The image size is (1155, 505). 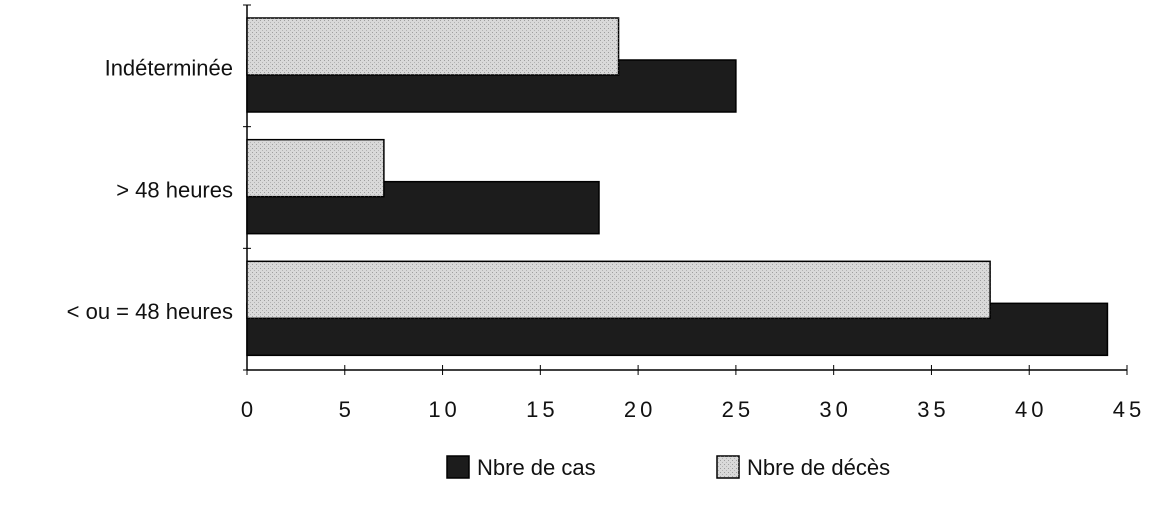 What do you see at coordinates (458, 467) in the screenshot?
I see `legend-swatch` at bounding box center [458, 467].